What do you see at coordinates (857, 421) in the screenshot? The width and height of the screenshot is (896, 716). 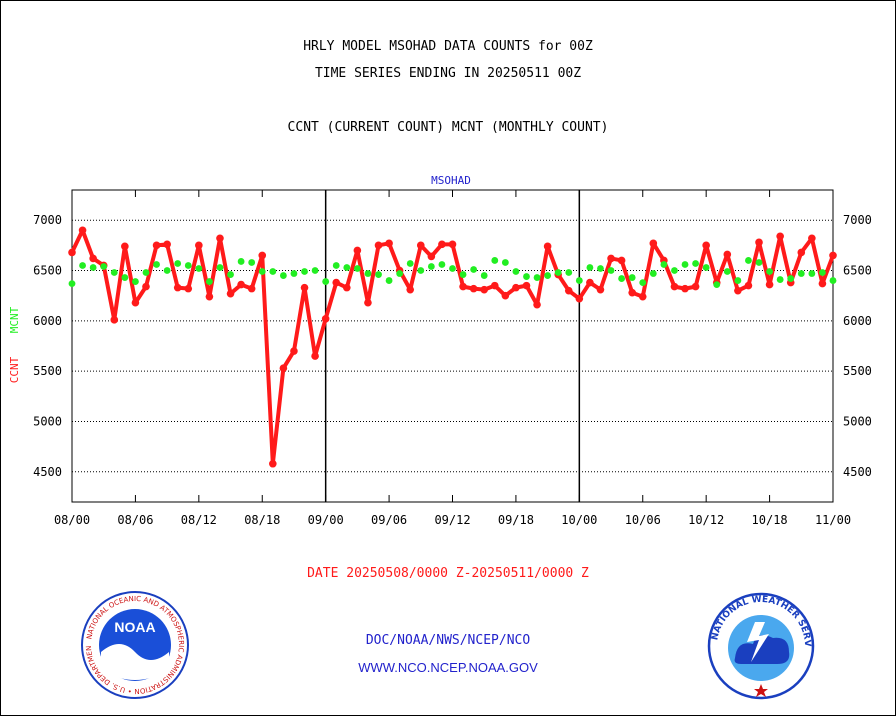 I see `y-tick-label-right: 5000` at bounding box center [857, 421].